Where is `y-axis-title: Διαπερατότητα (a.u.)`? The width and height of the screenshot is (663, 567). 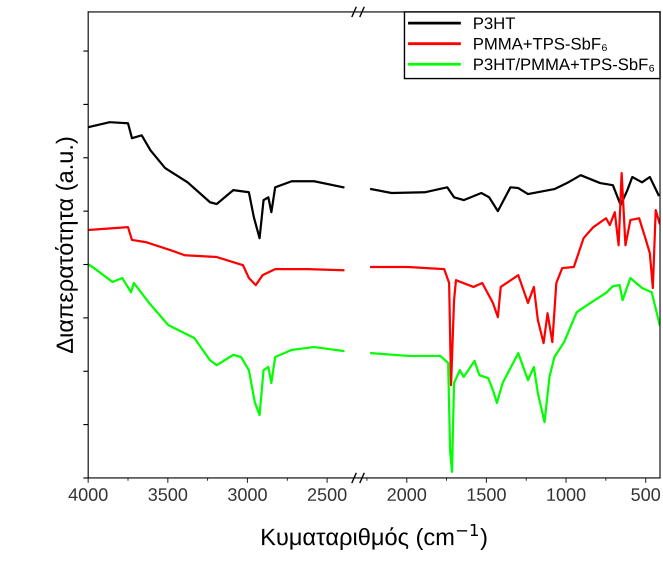 y-axis-title: Διαπερατότητα (a.u.) is located at coordinates (66, 245).